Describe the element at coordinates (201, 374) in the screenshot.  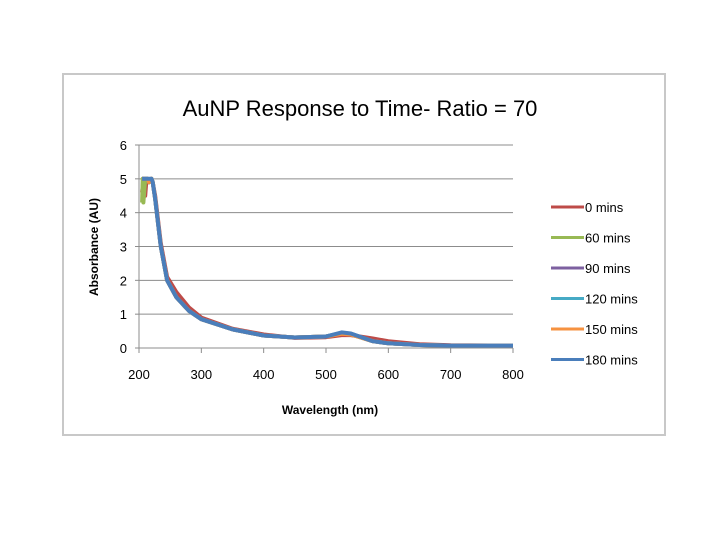
I see `x-tick-label: 300` at that location.